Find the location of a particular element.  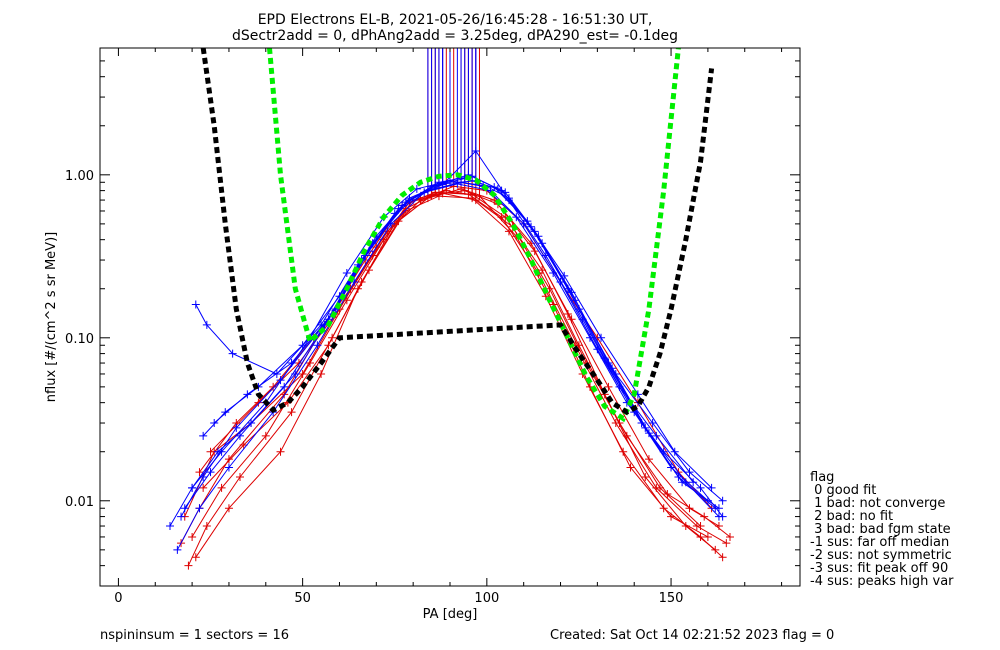

y-tick-label: 0.10 is located at coordinates (79, 339).